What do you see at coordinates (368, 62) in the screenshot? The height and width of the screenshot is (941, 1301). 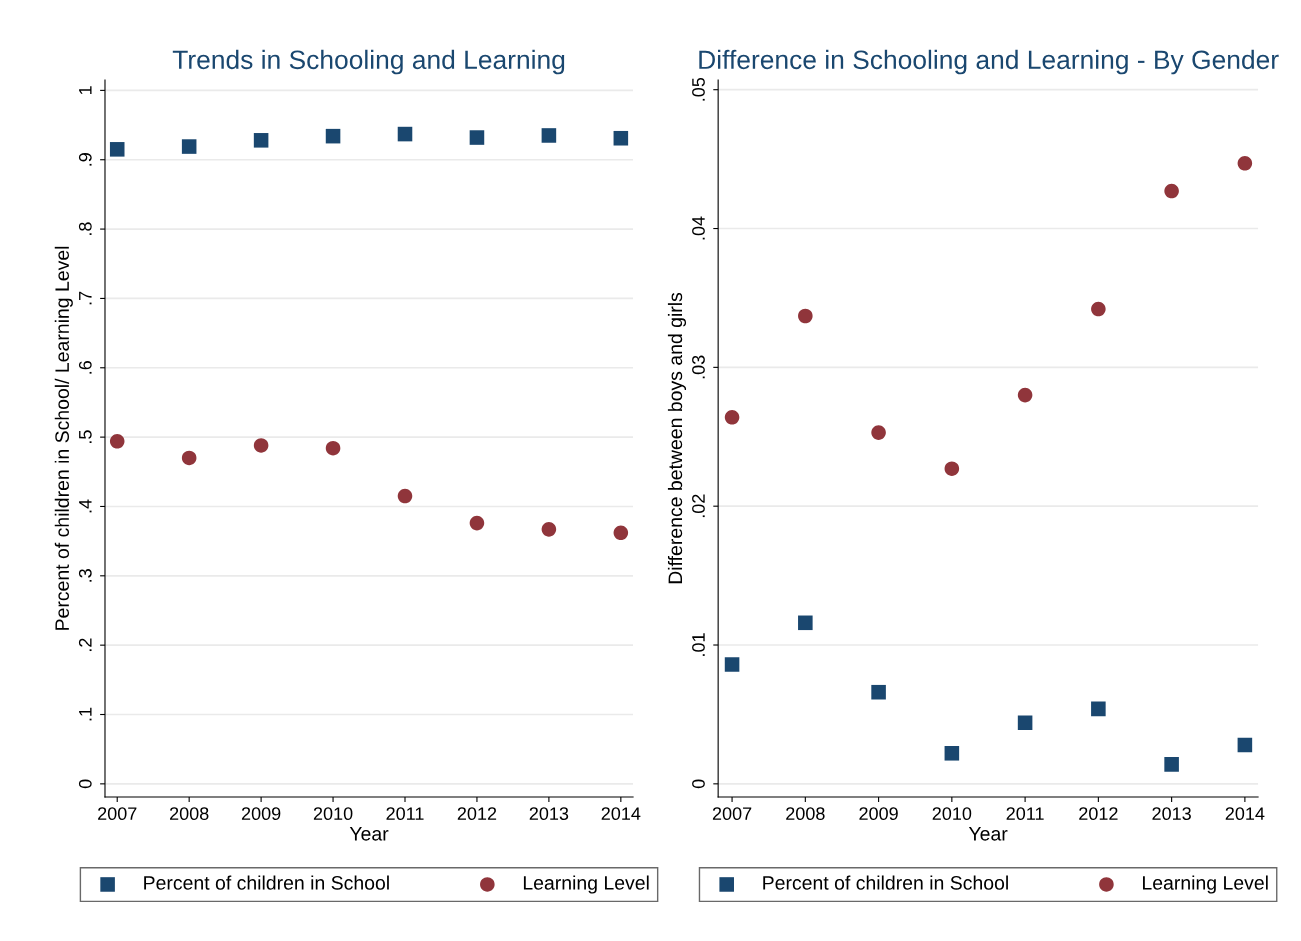 I see `chart-title: Trends in Schooling and Learning` at bounding box center [368, 62].